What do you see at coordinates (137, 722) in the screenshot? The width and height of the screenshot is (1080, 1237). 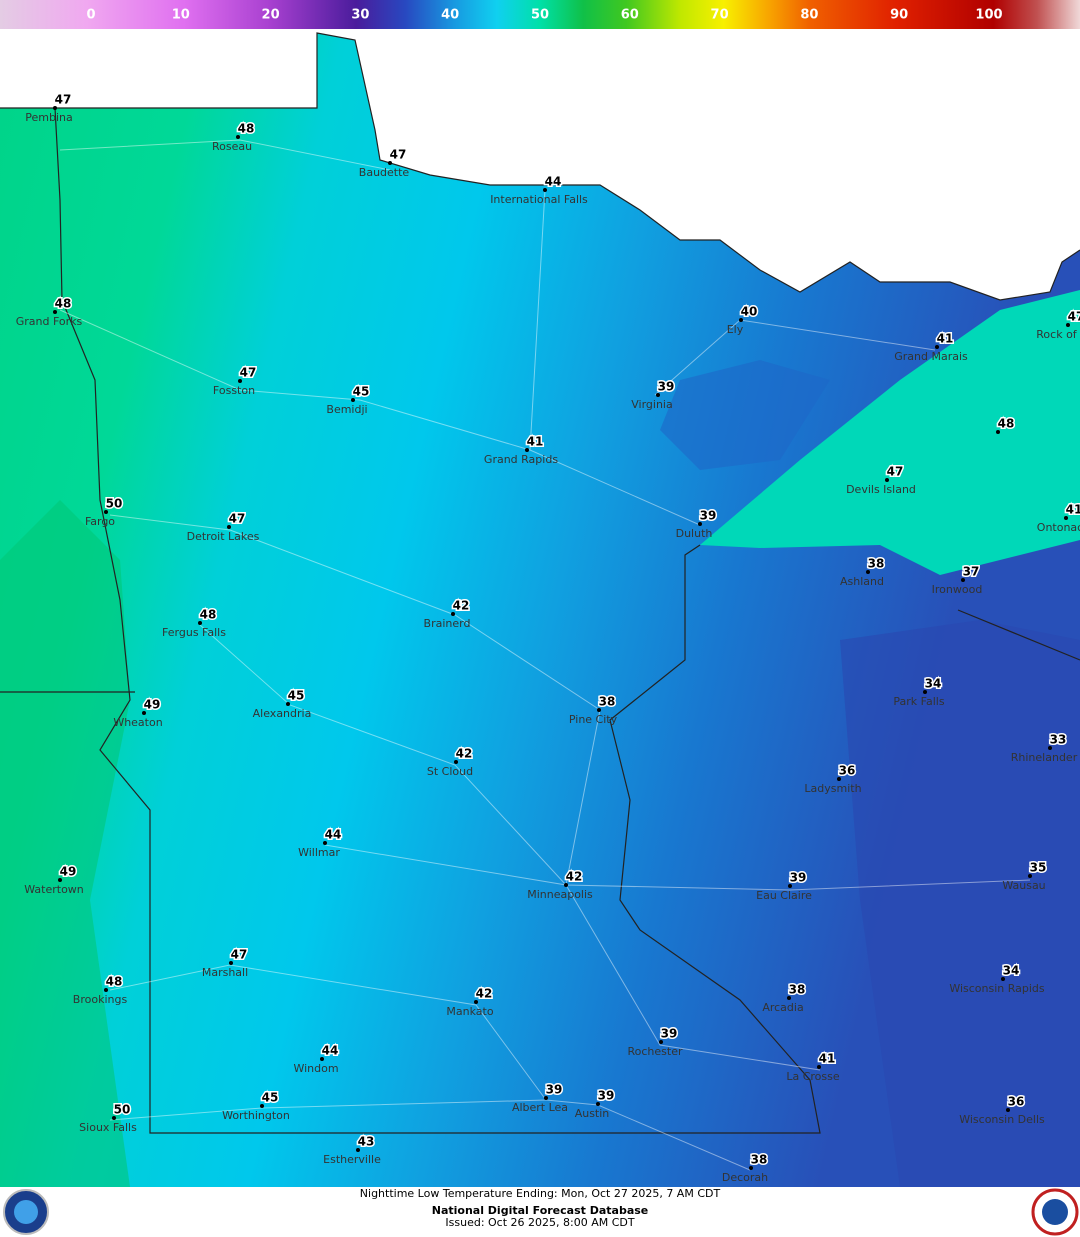 I see `city-name: Wheaton` at bounding box center [137, 722].